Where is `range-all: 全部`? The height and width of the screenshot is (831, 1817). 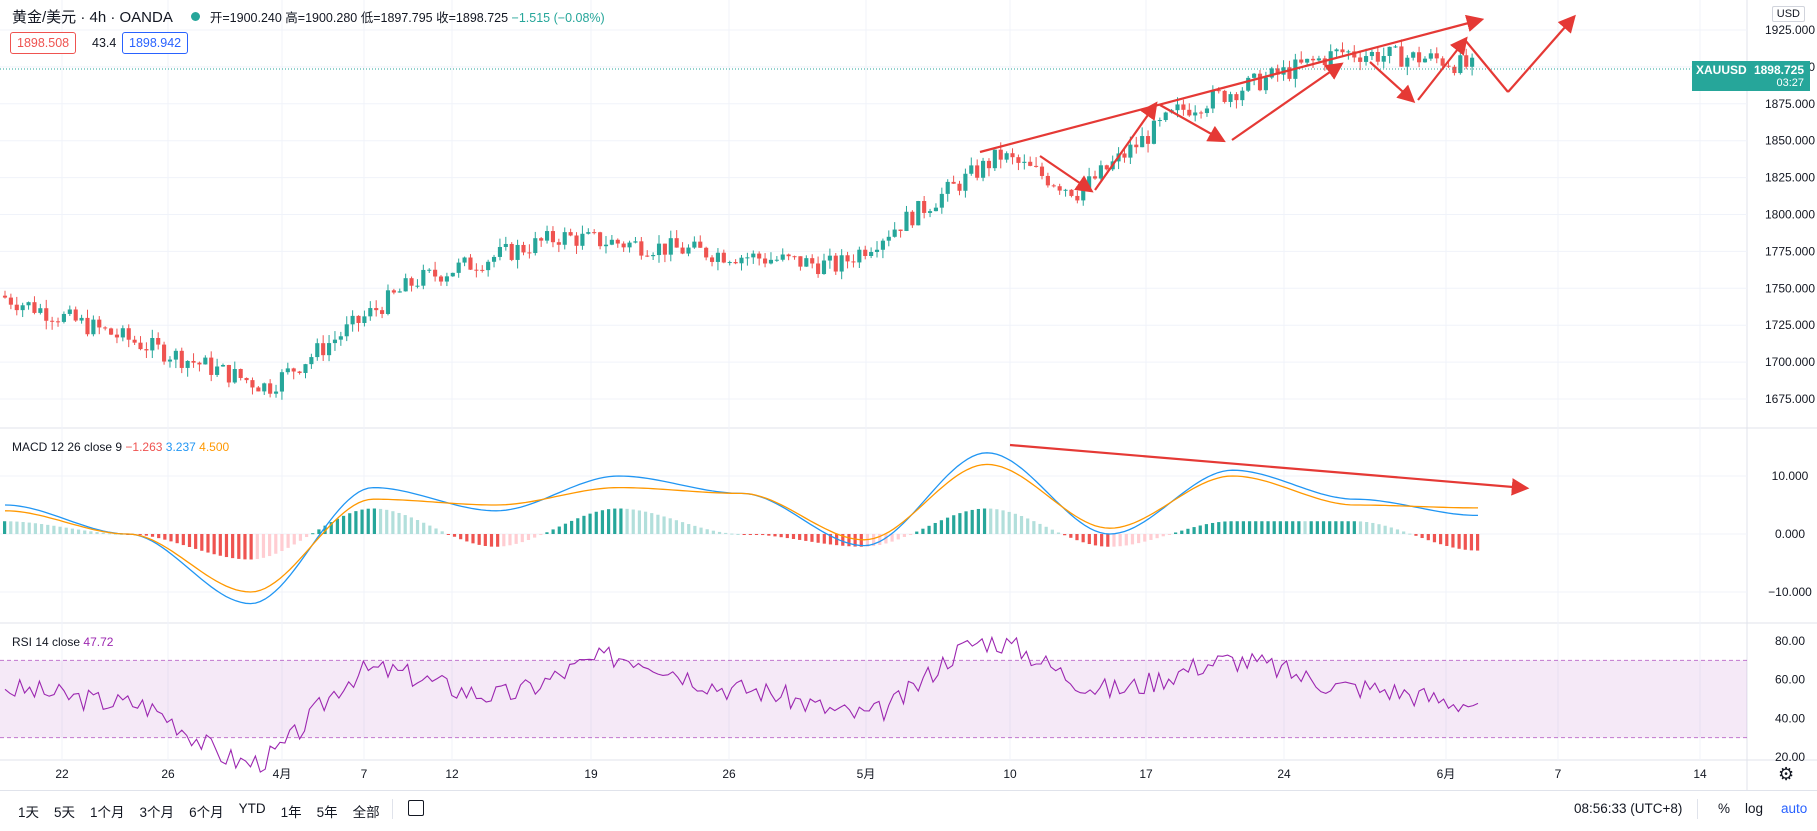 range-all: 全部 is located at coordinates (366, 812).